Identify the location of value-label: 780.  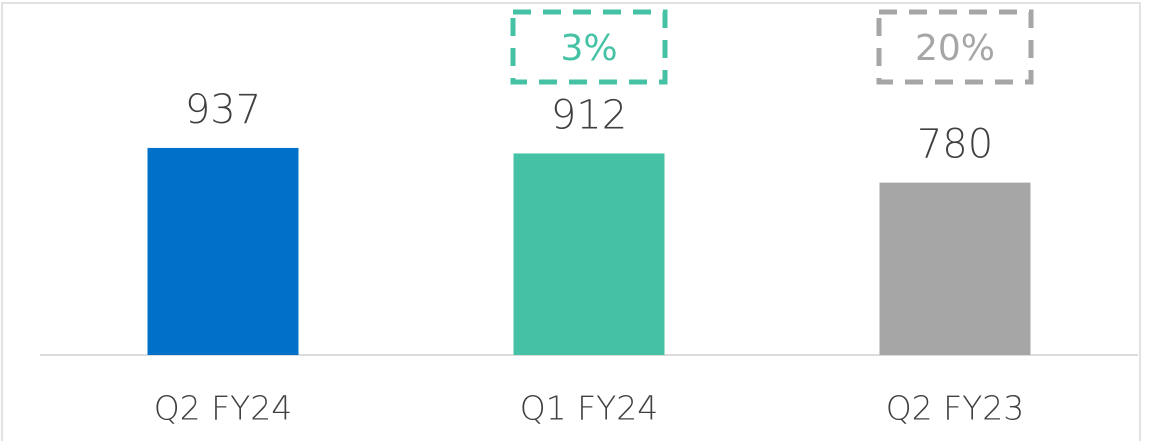
(955, 145).